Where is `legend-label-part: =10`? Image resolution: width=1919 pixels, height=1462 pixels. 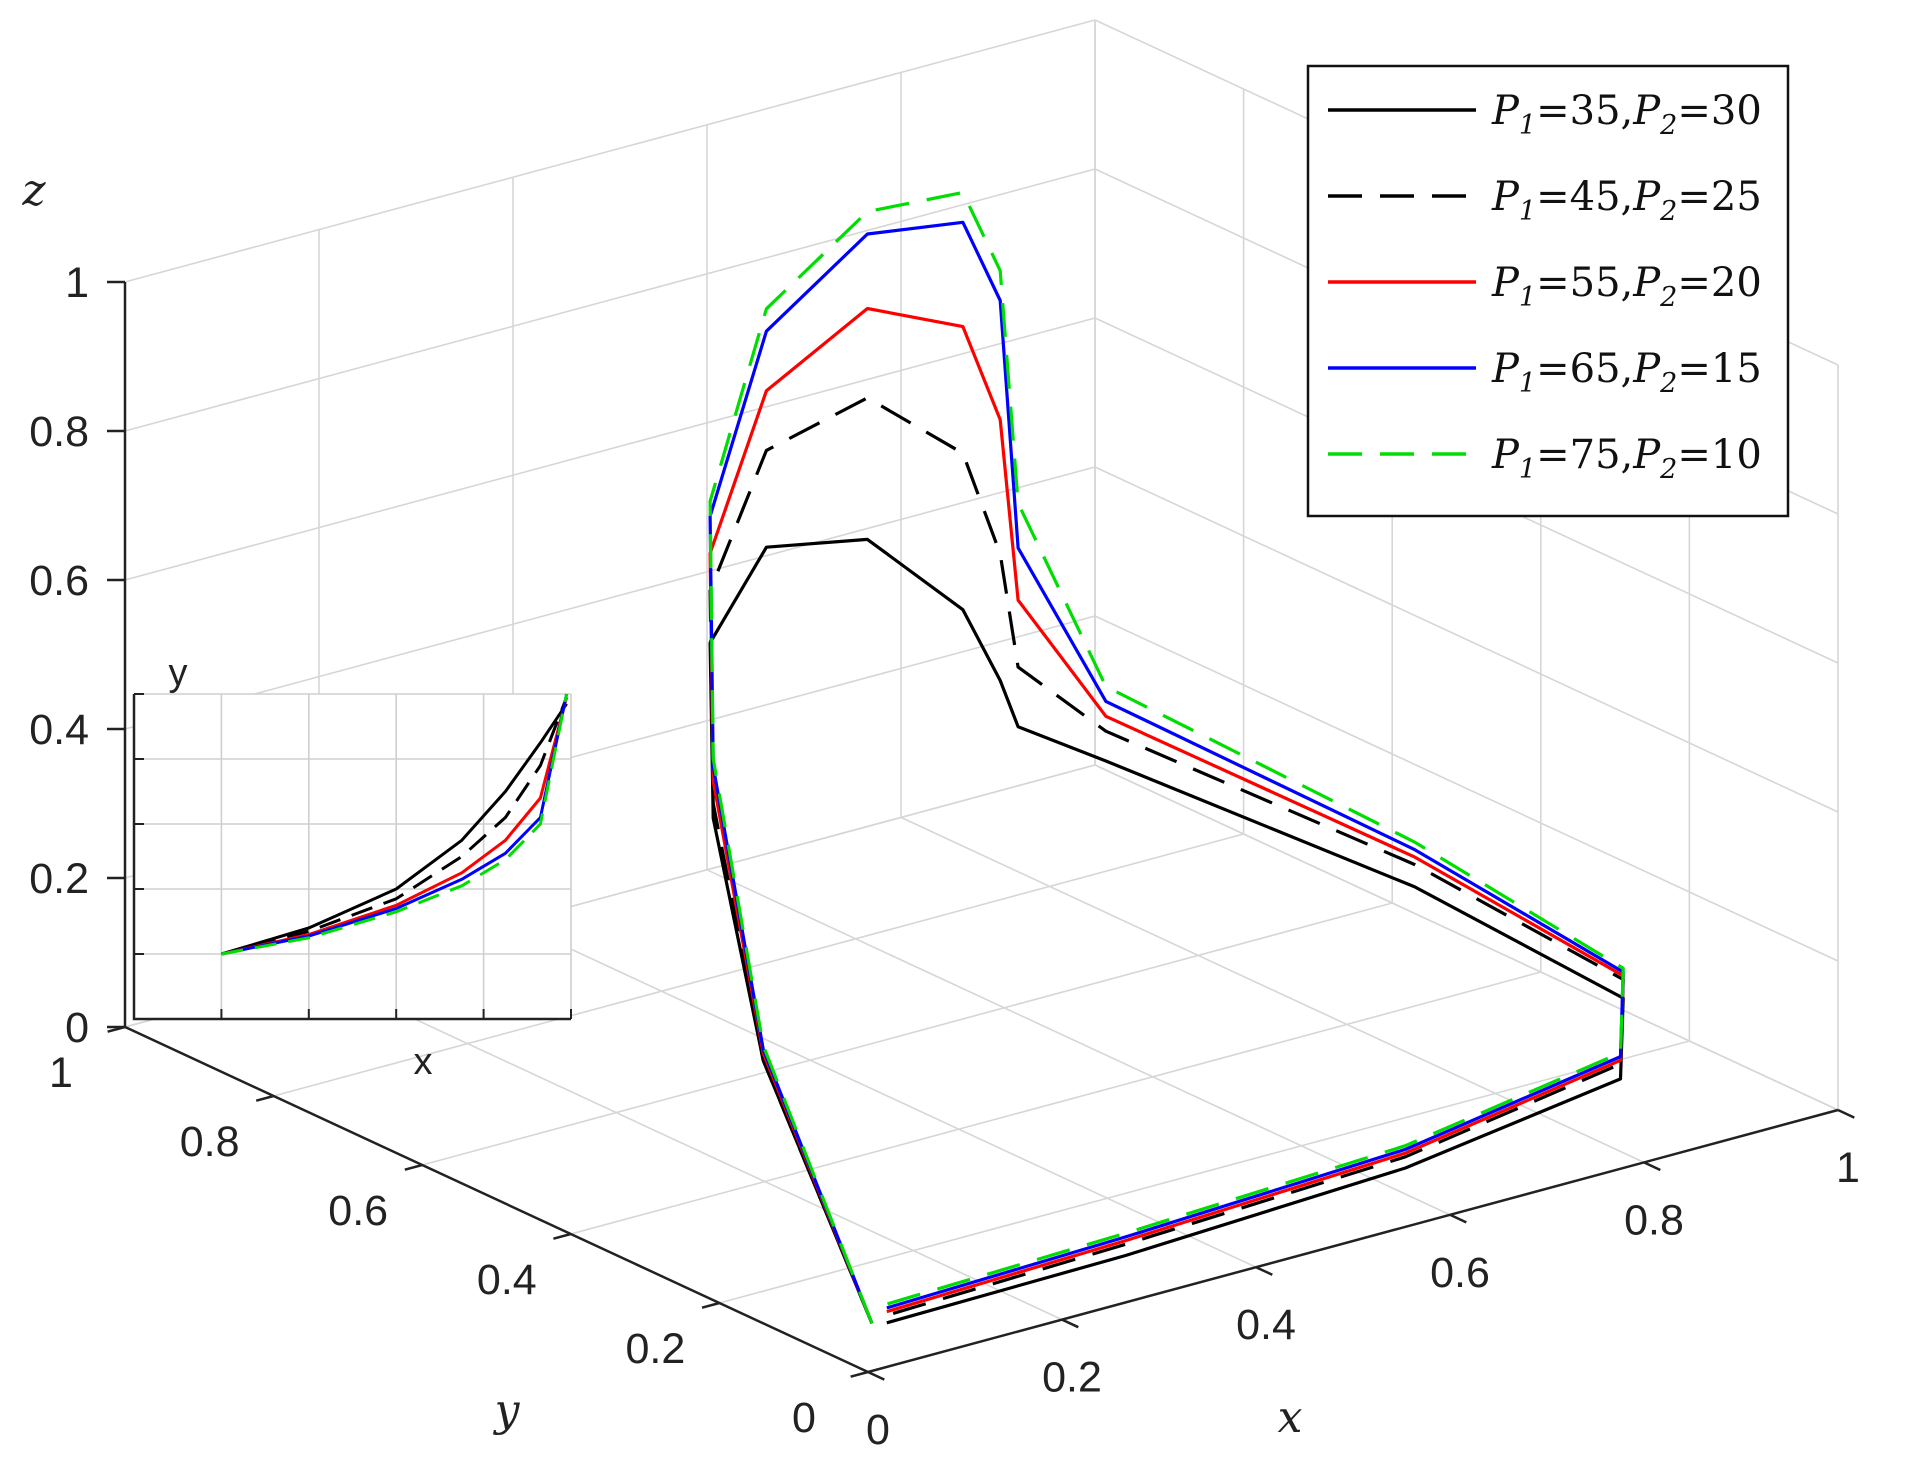
legend-label-part: =10 is located at coordinates (1719, 455).